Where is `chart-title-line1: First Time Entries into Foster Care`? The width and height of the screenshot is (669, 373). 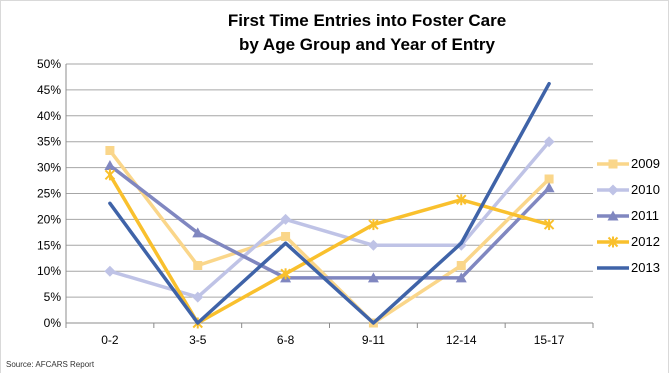
chart-title-line1: First Time Entries into Foster Care is located at coordinates (367, 20).